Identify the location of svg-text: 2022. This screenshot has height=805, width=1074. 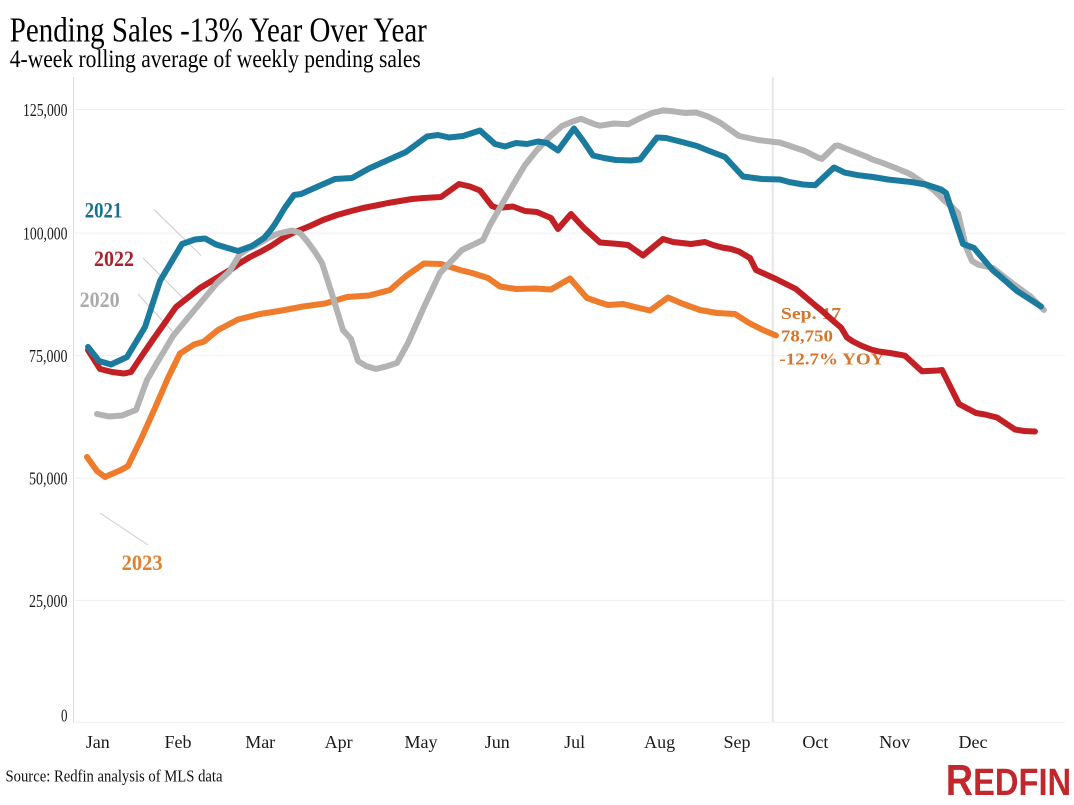
(114, 258).